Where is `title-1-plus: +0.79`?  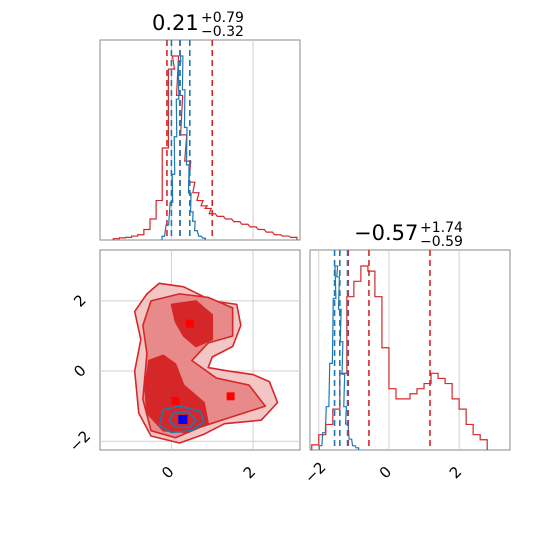
title-1-plus: +0.79 is located at coordinates (222, 18).